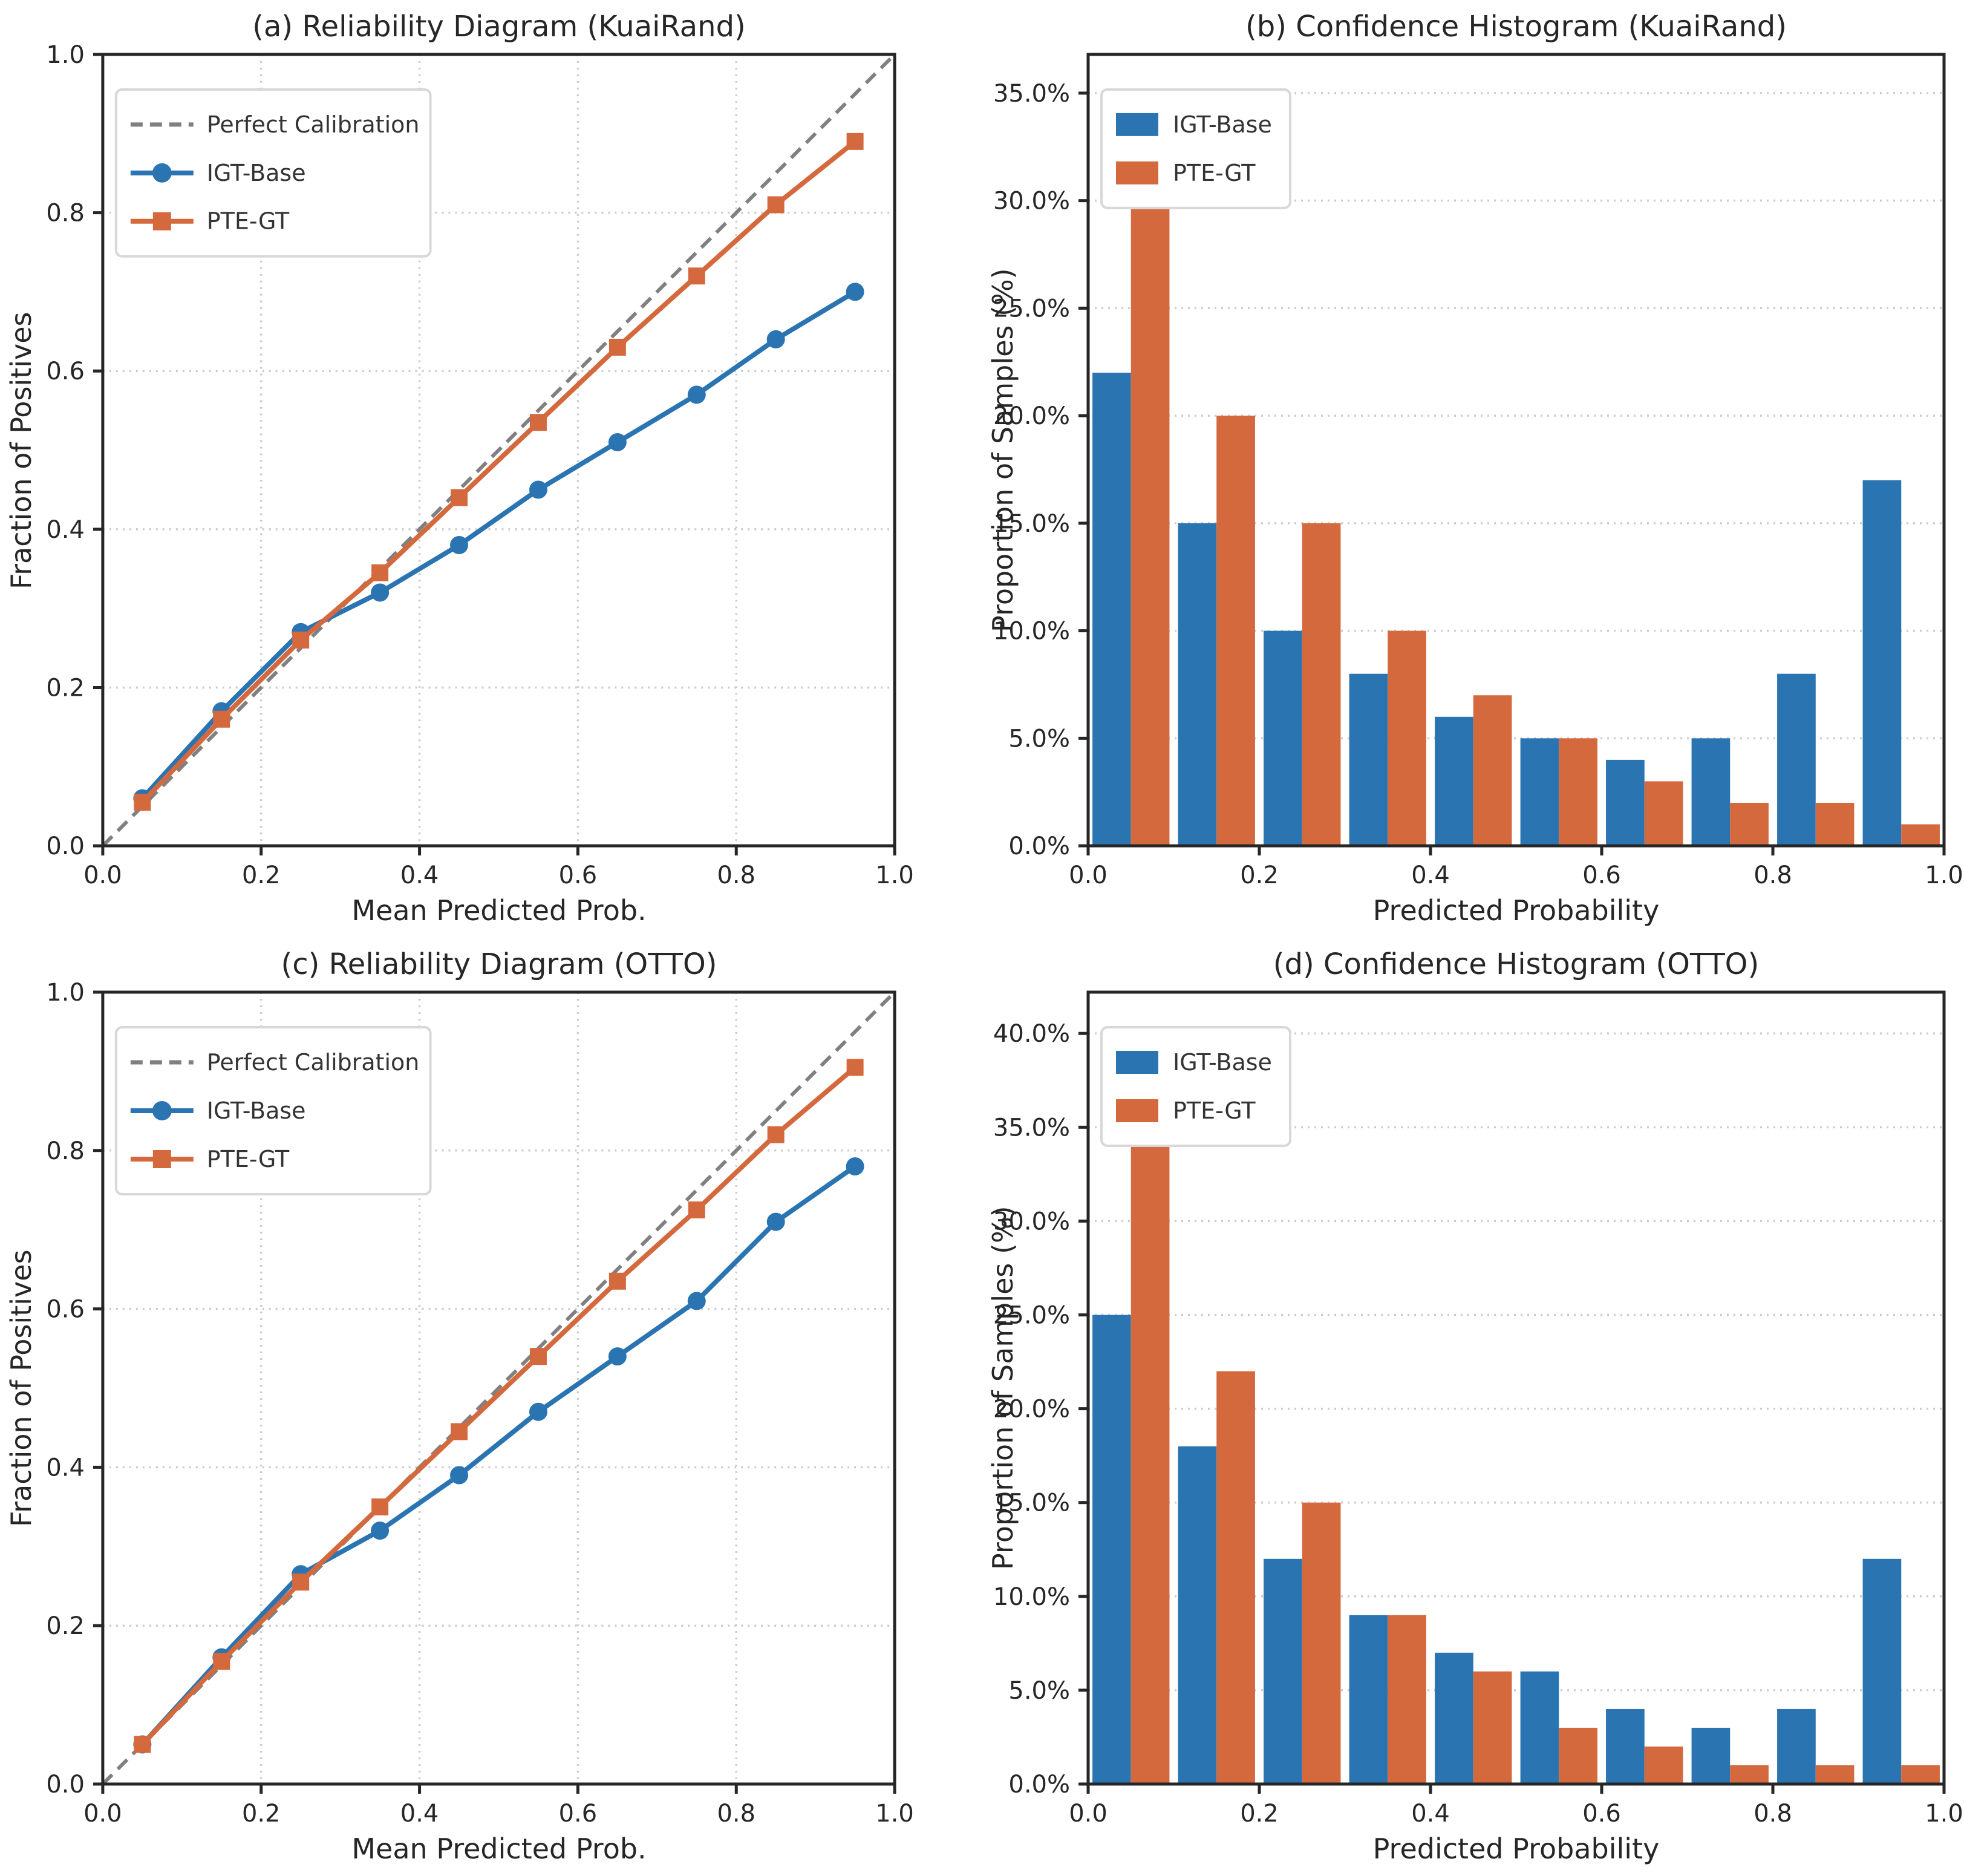 Image resolution: width=1964 pixels, height=1876 pixels. Describe the element at coordinates (1031, 631) in the screenshot. I see `svg-text: 10.0%` at that location.